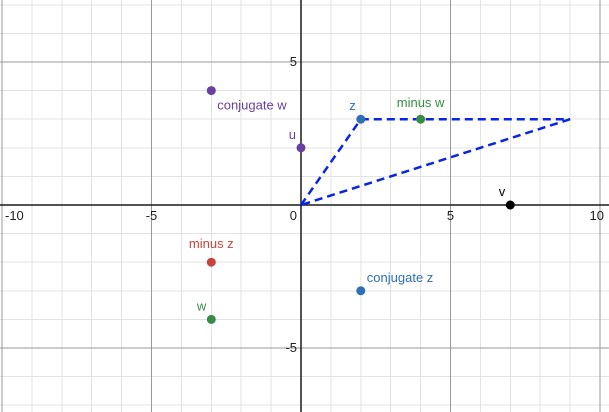  Describe the element at coordinates (252, 105) in the screenshot. I see `point-label: conjugate w` at that location.